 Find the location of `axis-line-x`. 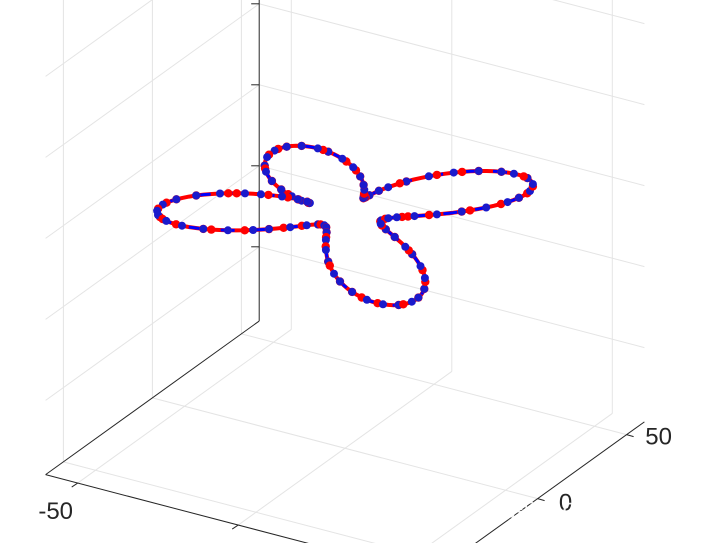

axis-line-x is located at coordinates (177, 508).